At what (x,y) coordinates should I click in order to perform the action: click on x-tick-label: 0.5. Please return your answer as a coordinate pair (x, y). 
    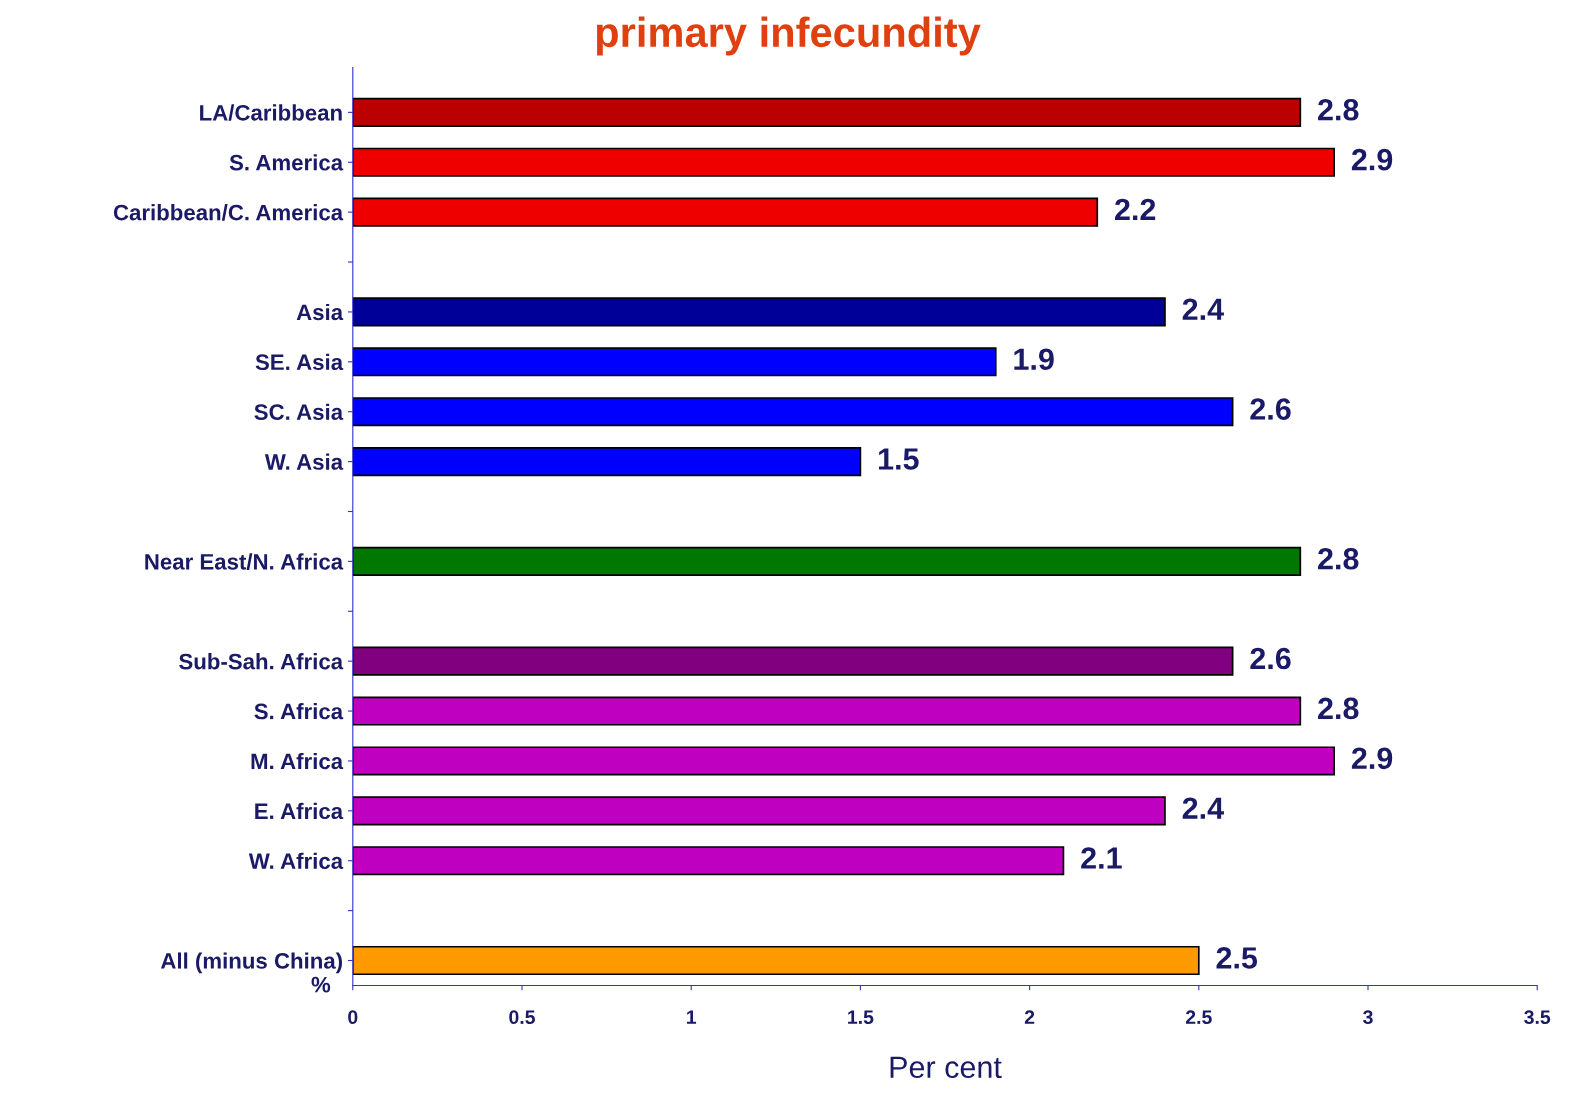
    Looking at the image, I should click on (522, 1017).